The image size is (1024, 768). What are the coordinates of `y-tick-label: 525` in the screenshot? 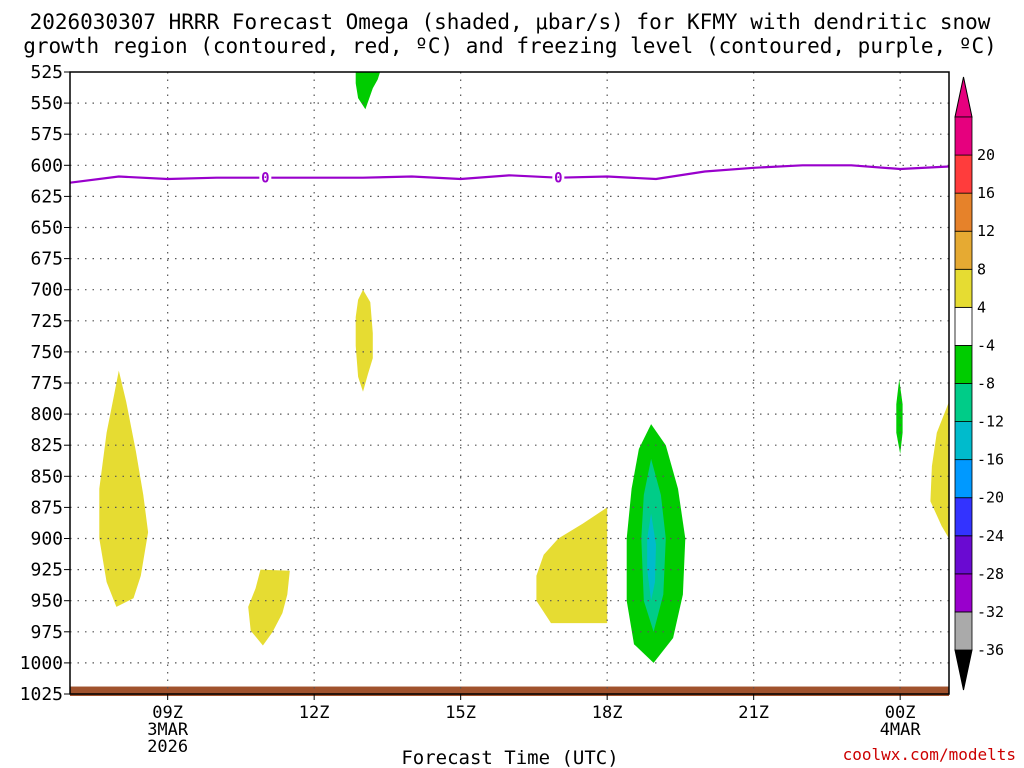 It's located at (46, 72).